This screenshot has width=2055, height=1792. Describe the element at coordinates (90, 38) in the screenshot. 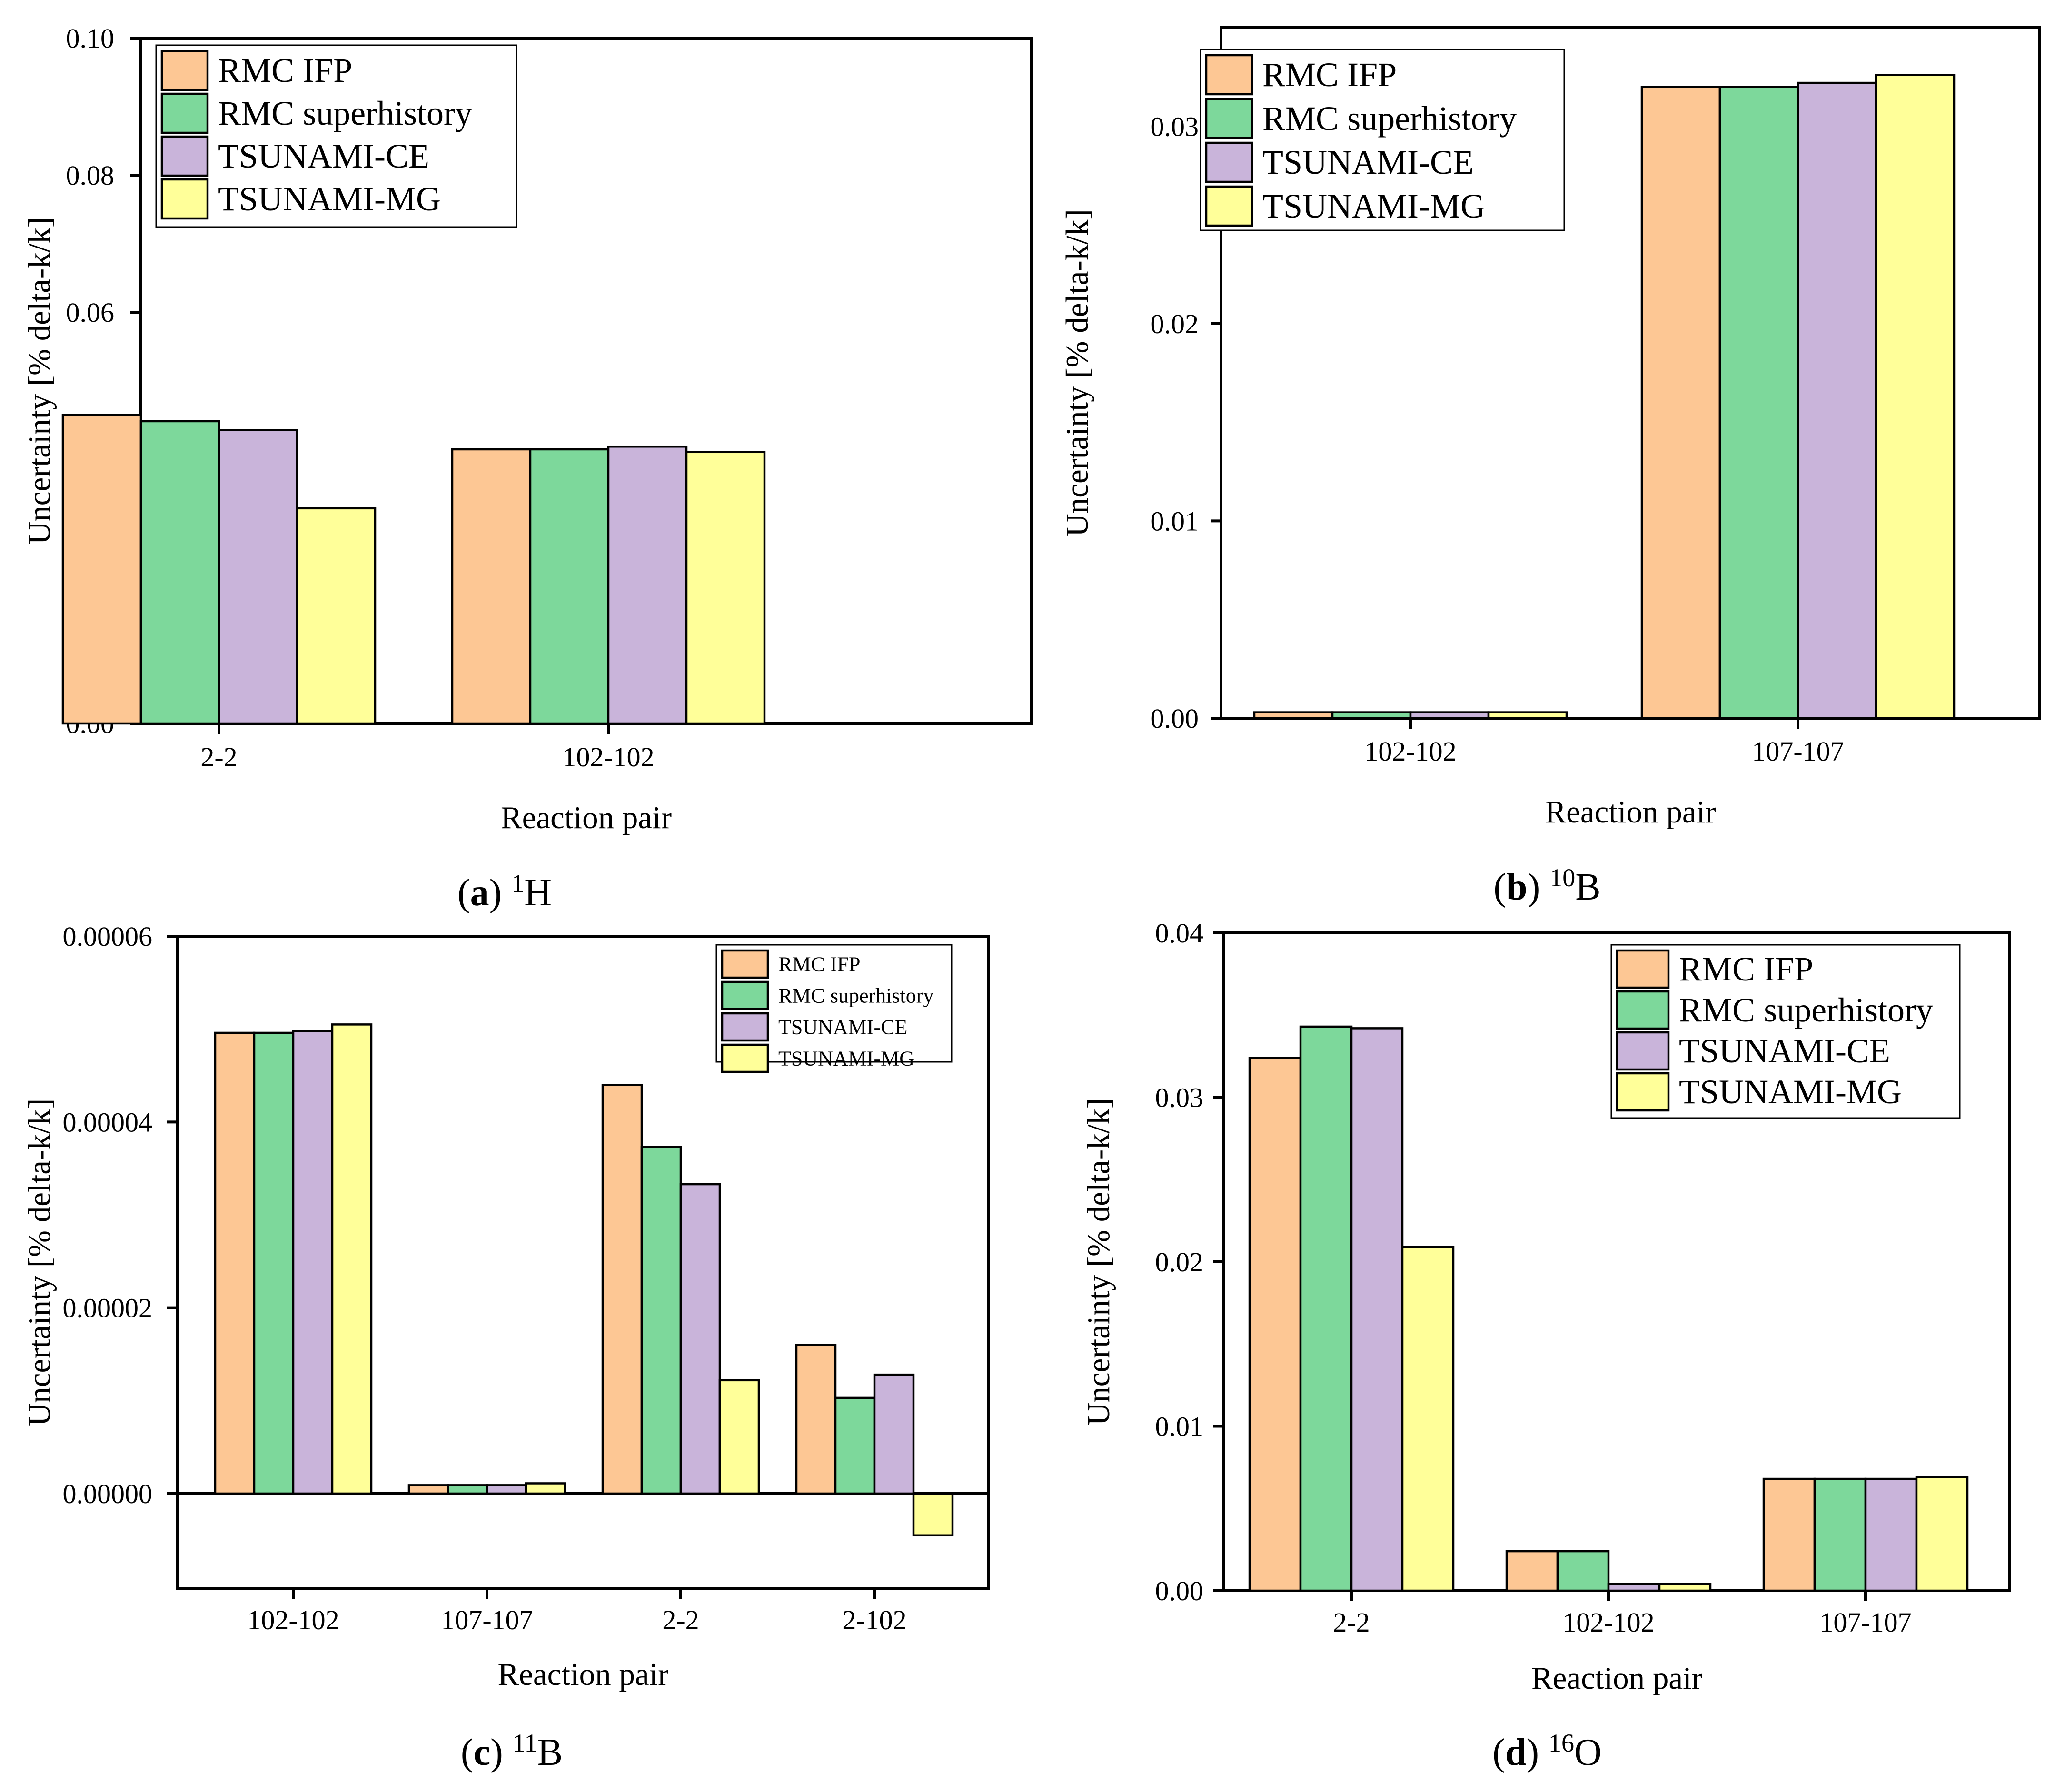

I see `y-tick-label: 0.10` at that location.